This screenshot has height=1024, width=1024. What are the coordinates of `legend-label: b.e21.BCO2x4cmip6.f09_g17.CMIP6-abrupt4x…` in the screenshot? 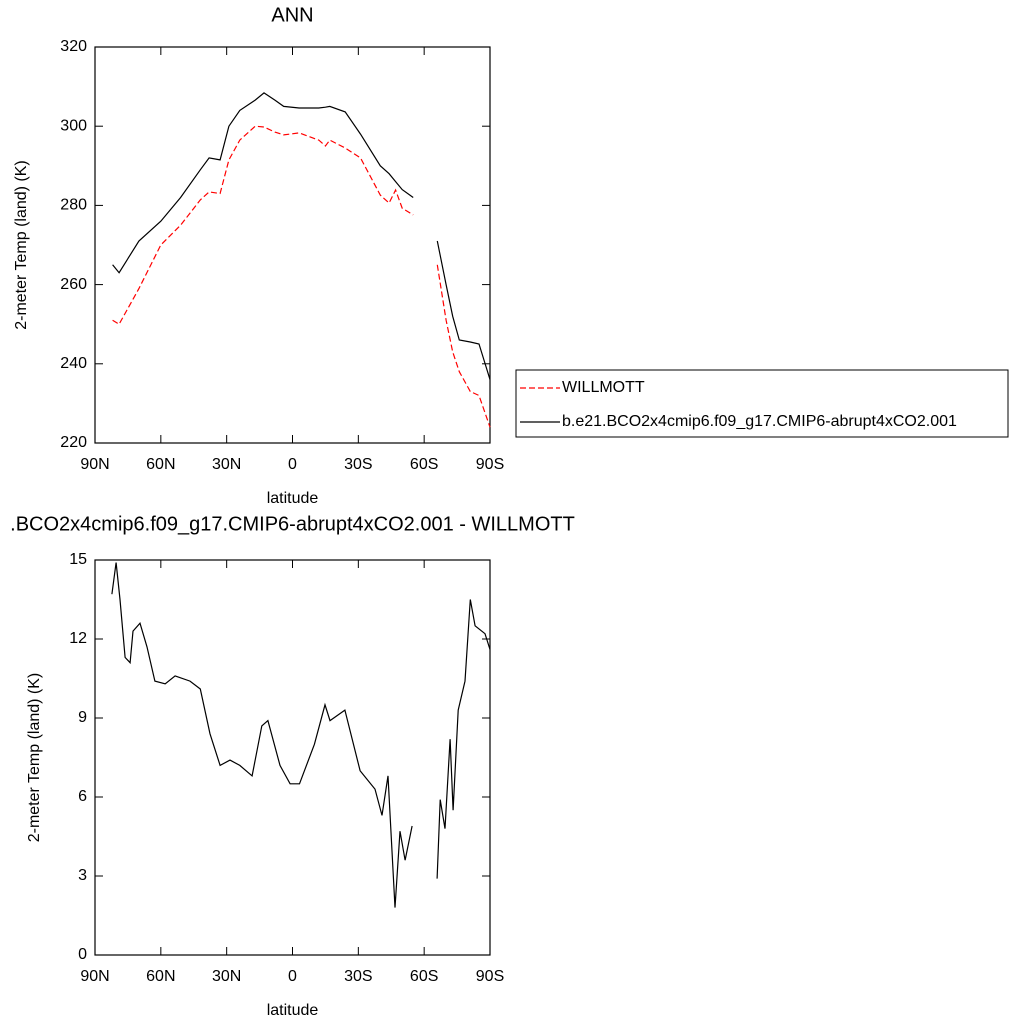 It's located at (759, 421).